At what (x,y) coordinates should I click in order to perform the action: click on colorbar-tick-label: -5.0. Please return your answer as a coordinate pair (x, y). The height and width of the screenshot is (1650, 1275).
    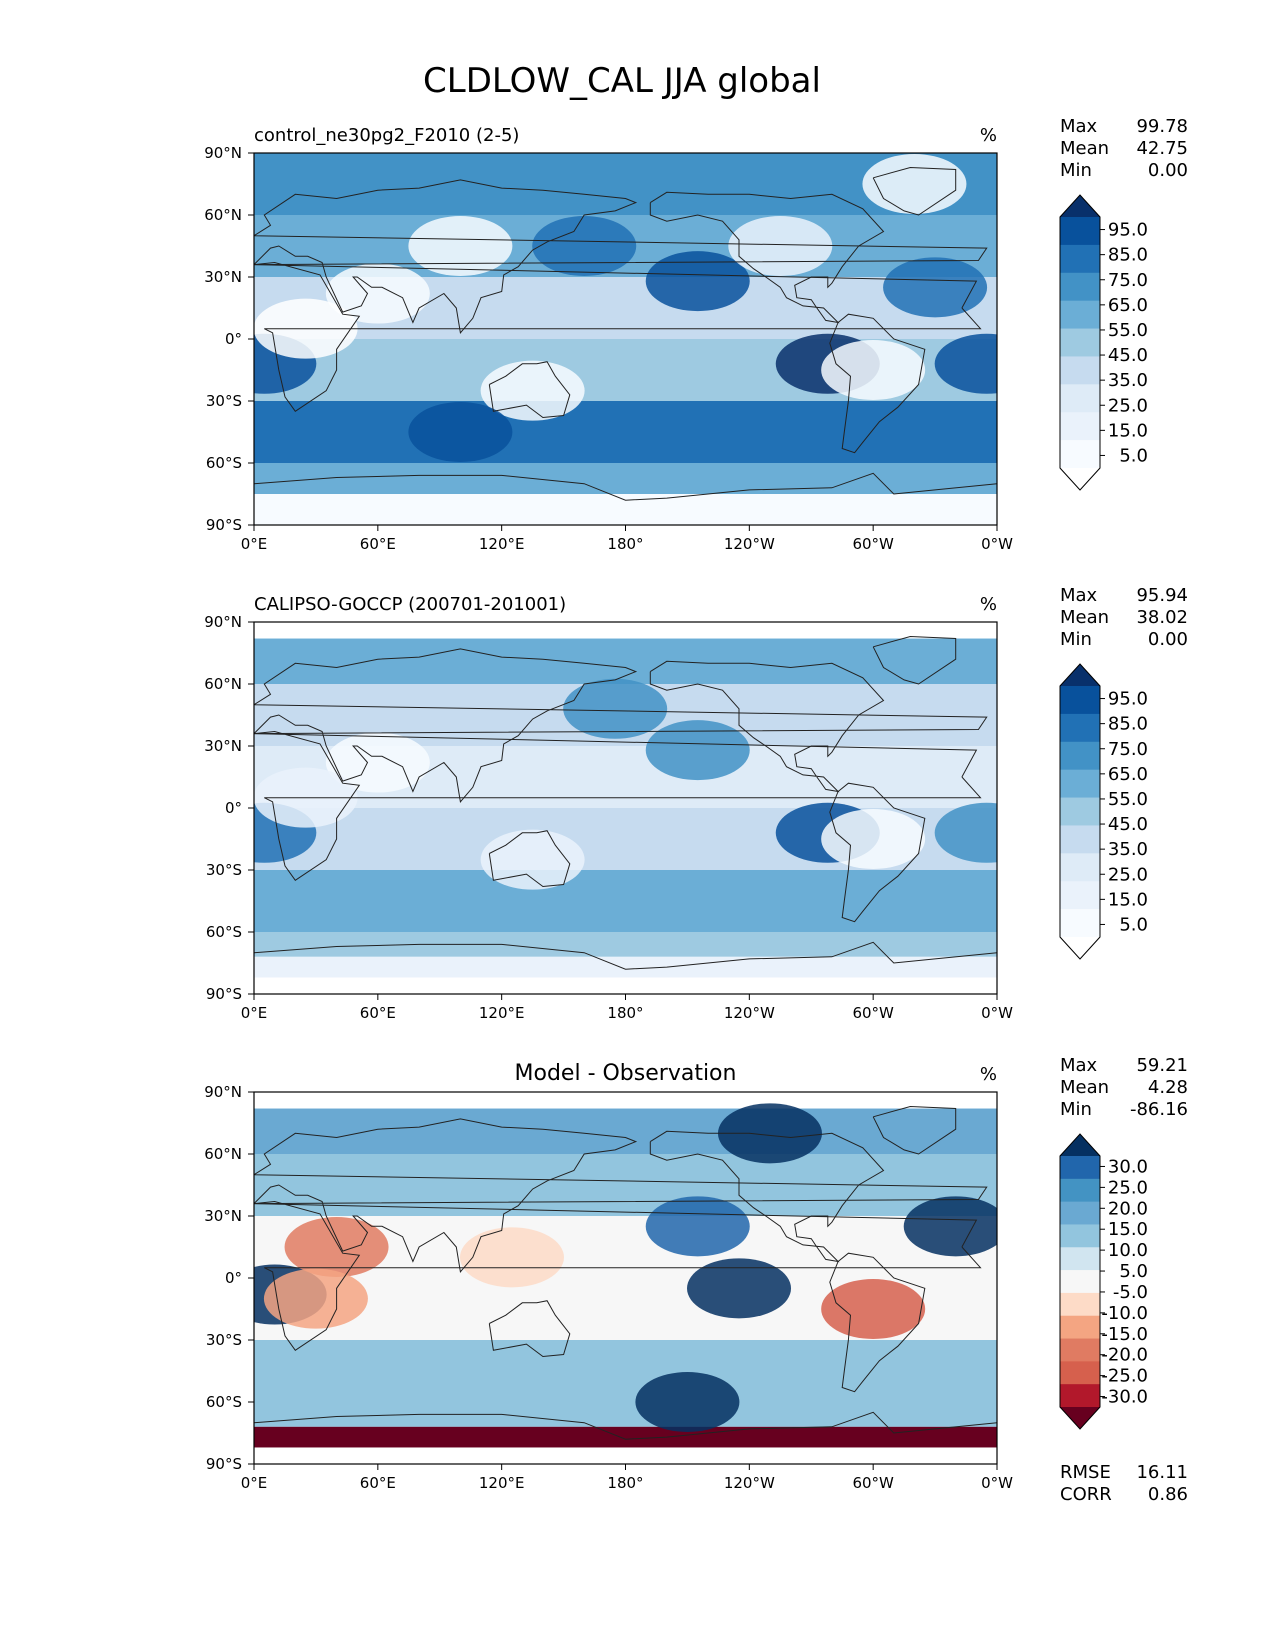
    Looking at the image, I should click on (1130, 1292).